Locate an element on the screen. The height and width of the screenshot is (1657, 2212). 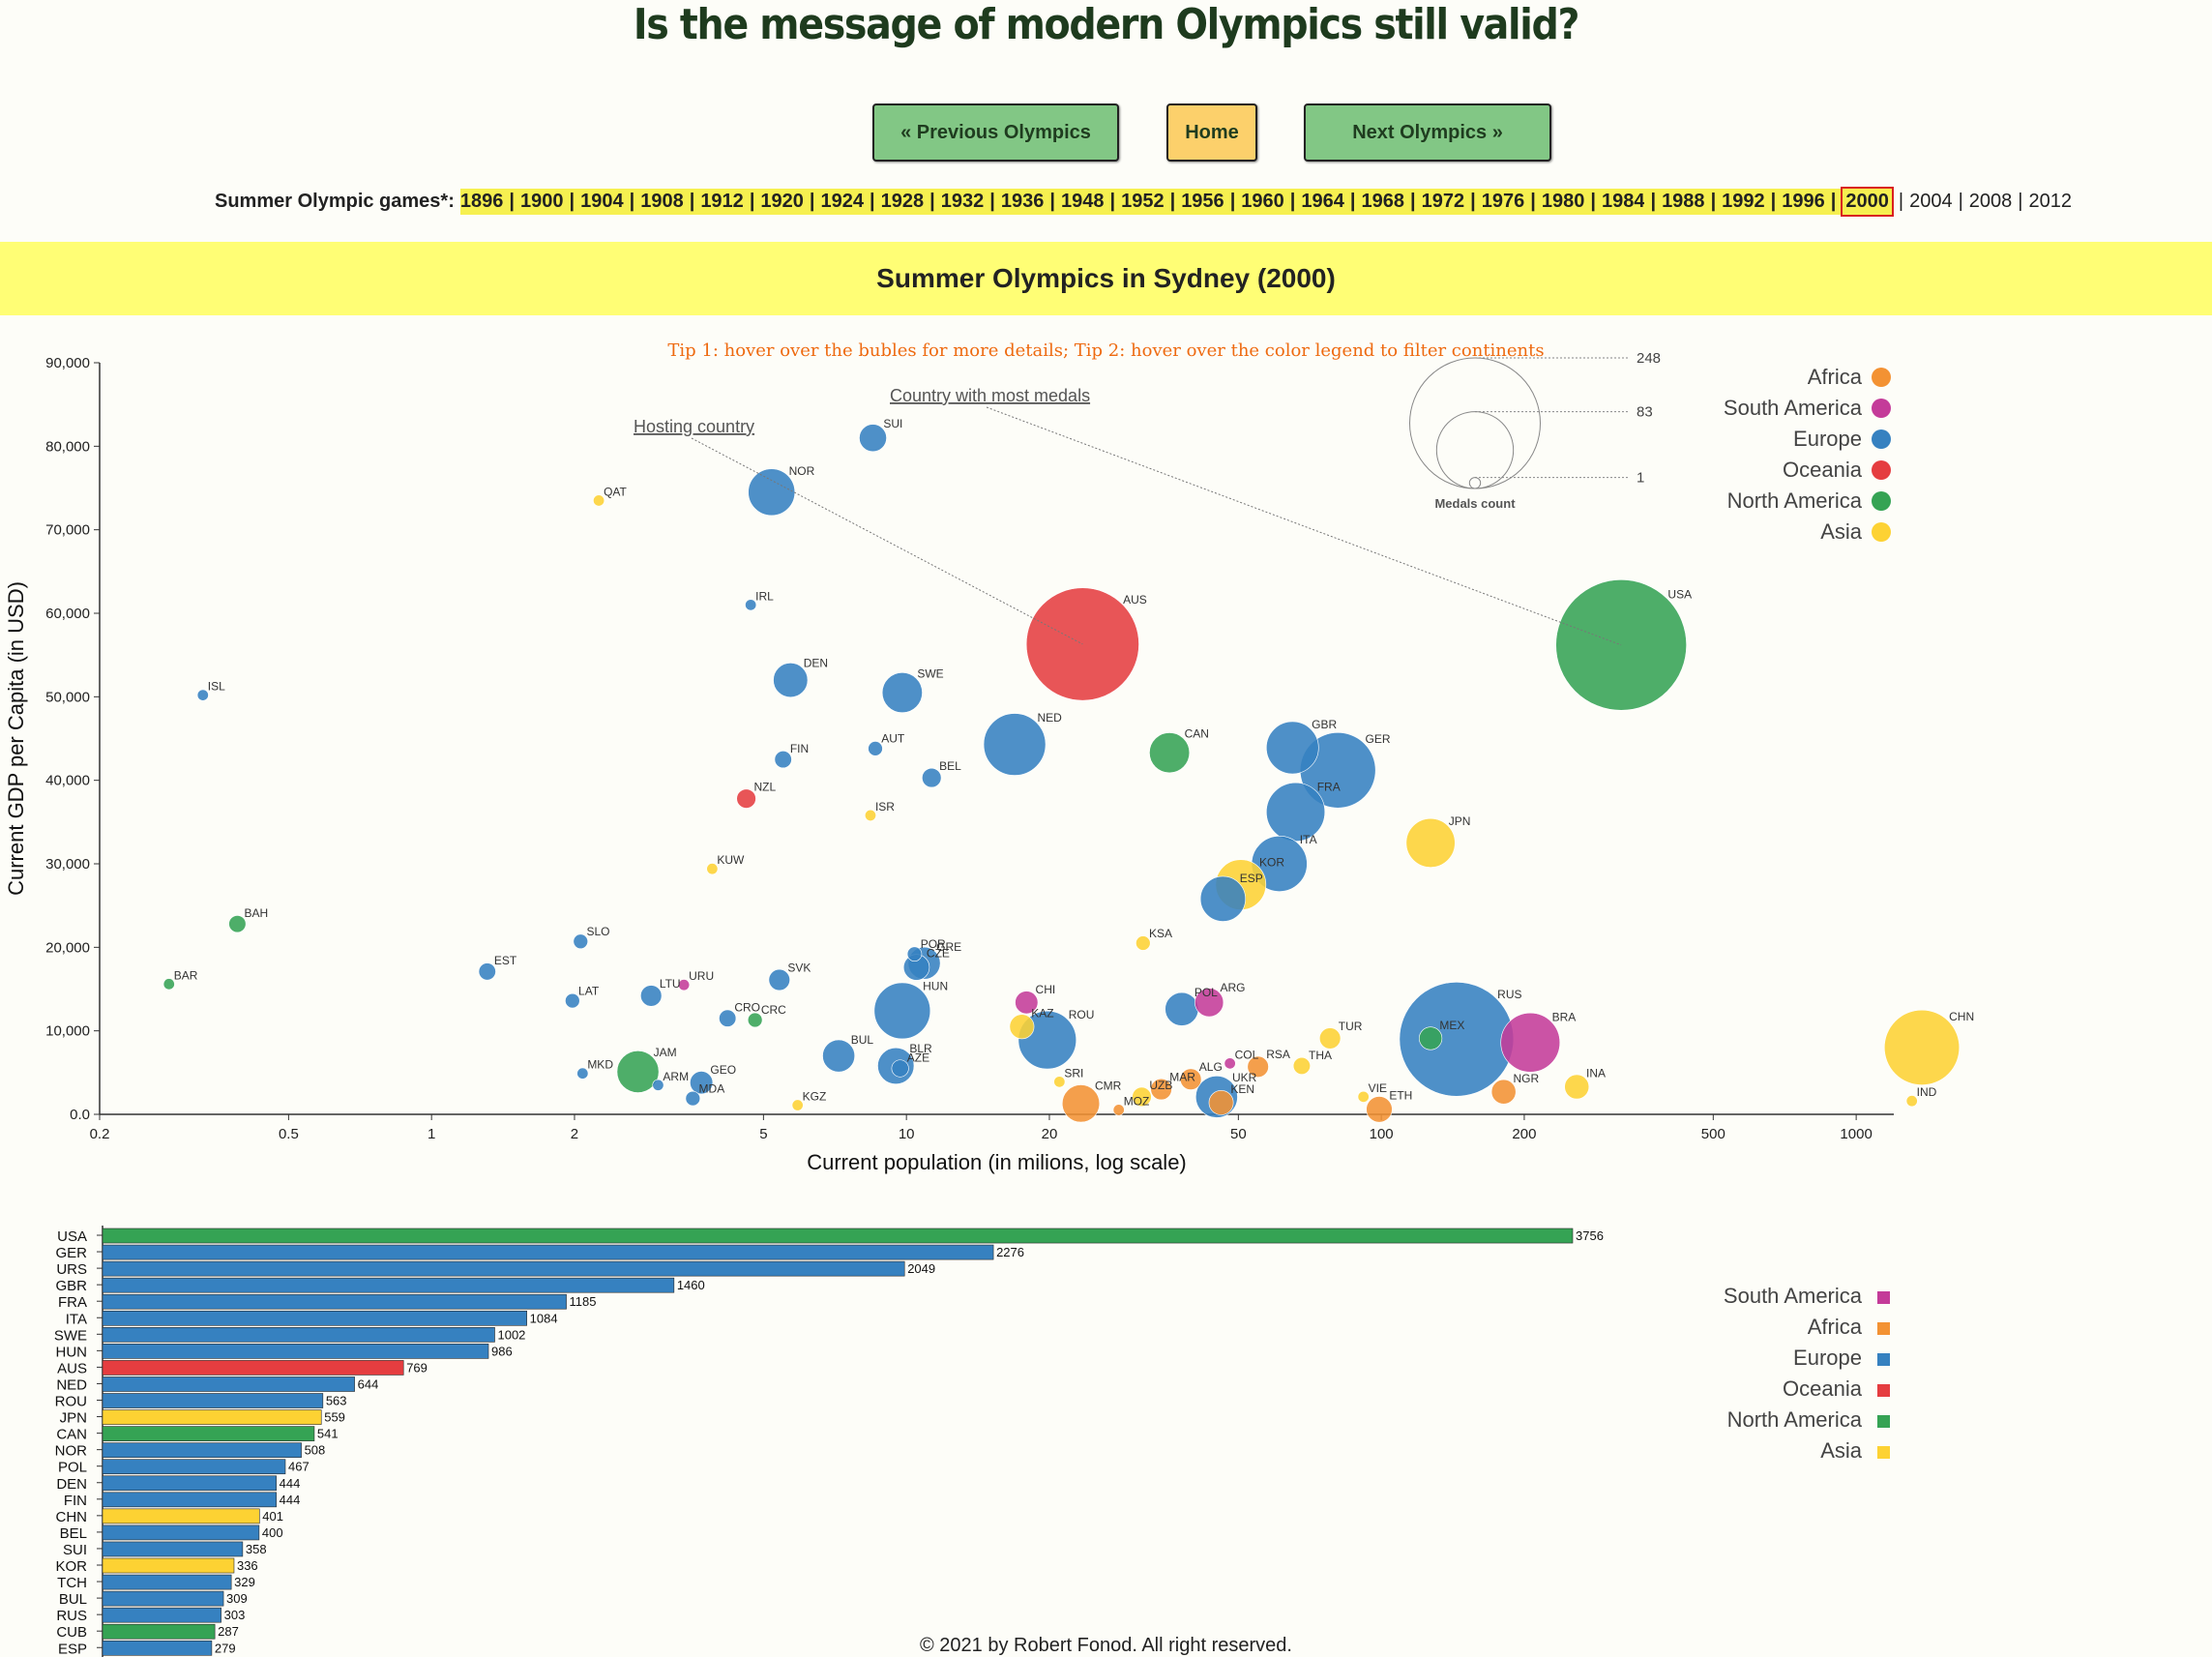
bubble-hun is located at coordinates (902, 1011).